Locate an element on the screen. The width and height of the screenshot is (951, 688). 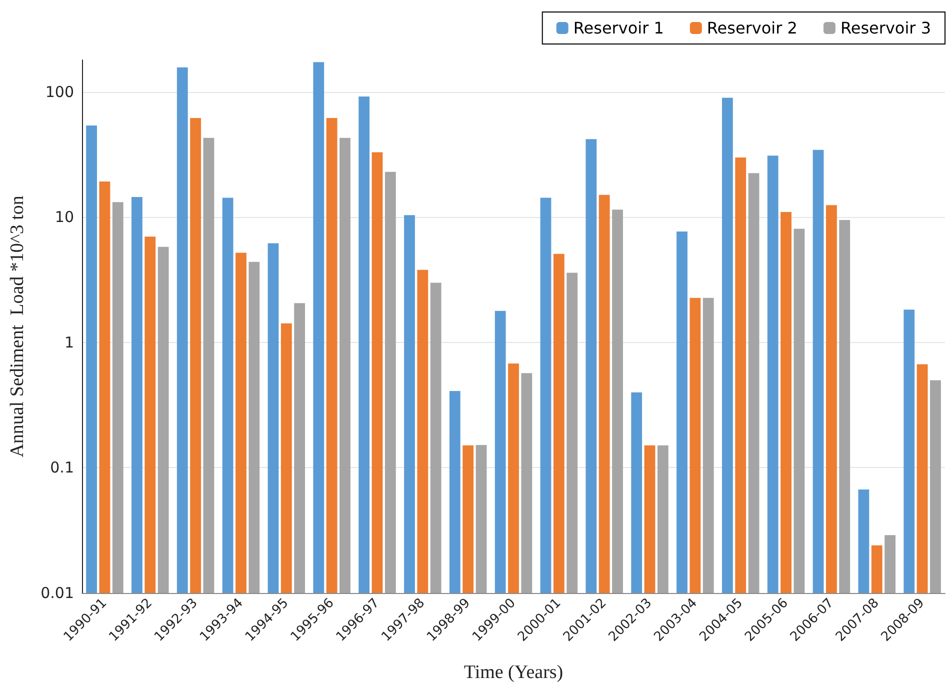
y-tick-label: 1 is located at coordinates (69, 342).